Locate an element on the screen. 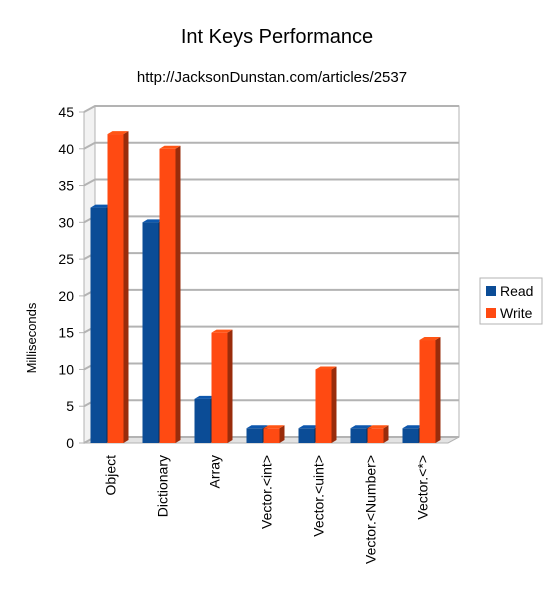 This screenshot has height=605, width=550. y-tick-label: 40 is located at coordinates (66, 149).